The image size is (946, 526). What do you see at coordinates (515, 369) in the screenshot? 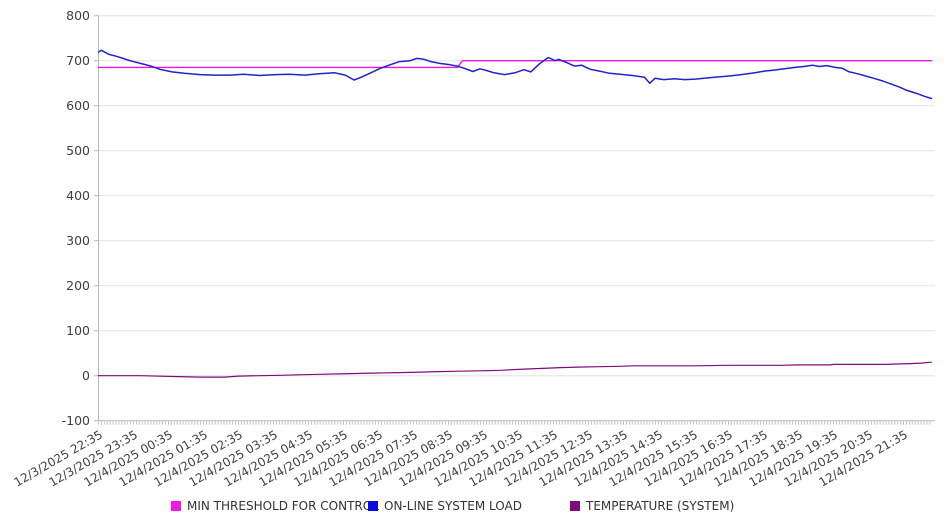
I see `series-line-temperature-system-` at bounding box center [515, 369].